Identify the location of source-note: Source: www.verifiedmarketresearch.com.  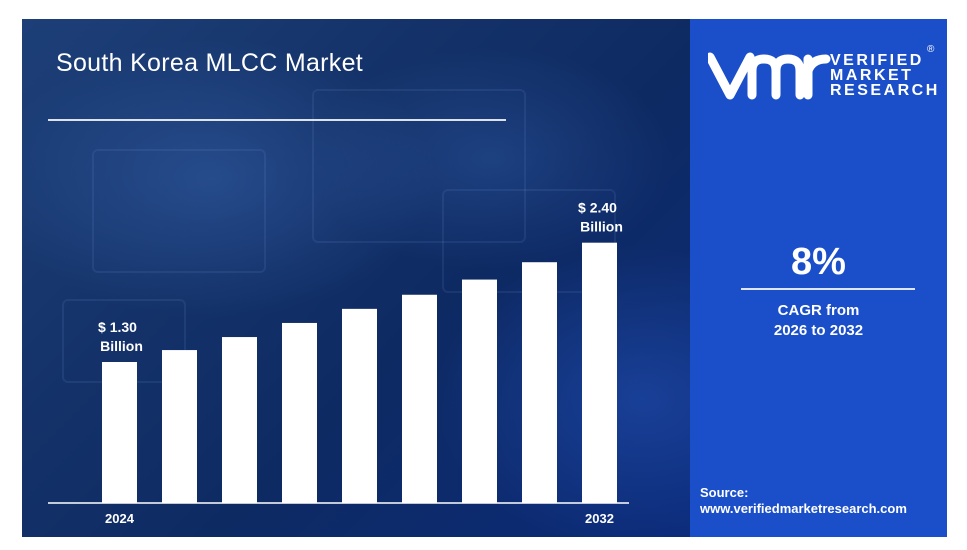
(803, 501).